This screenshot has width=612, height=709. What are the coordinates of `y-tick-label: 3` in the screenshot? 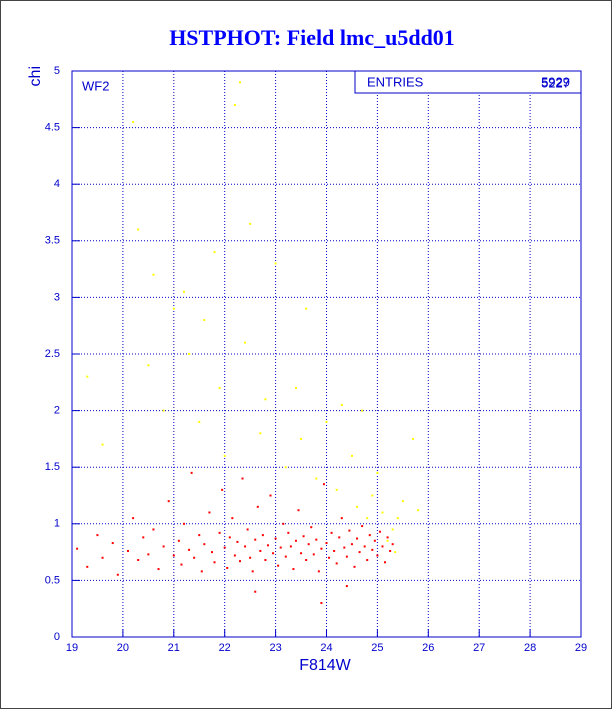 It's located at (57, 297).